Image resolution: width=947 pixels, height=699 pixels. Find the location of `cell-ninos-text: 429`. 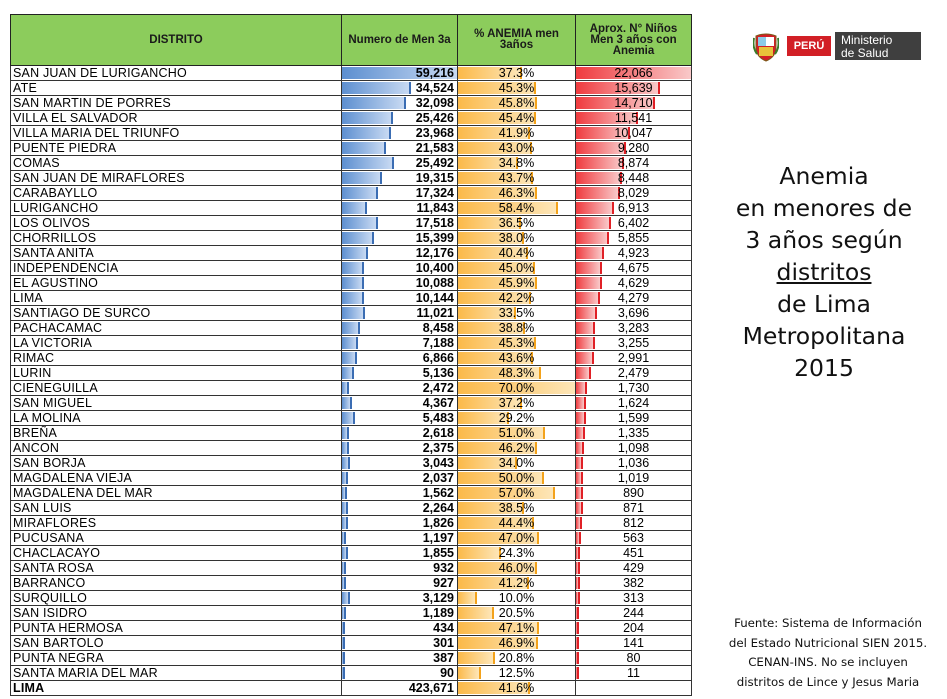

cell-ninos-text: 429 is located at coordinates (633, 567).